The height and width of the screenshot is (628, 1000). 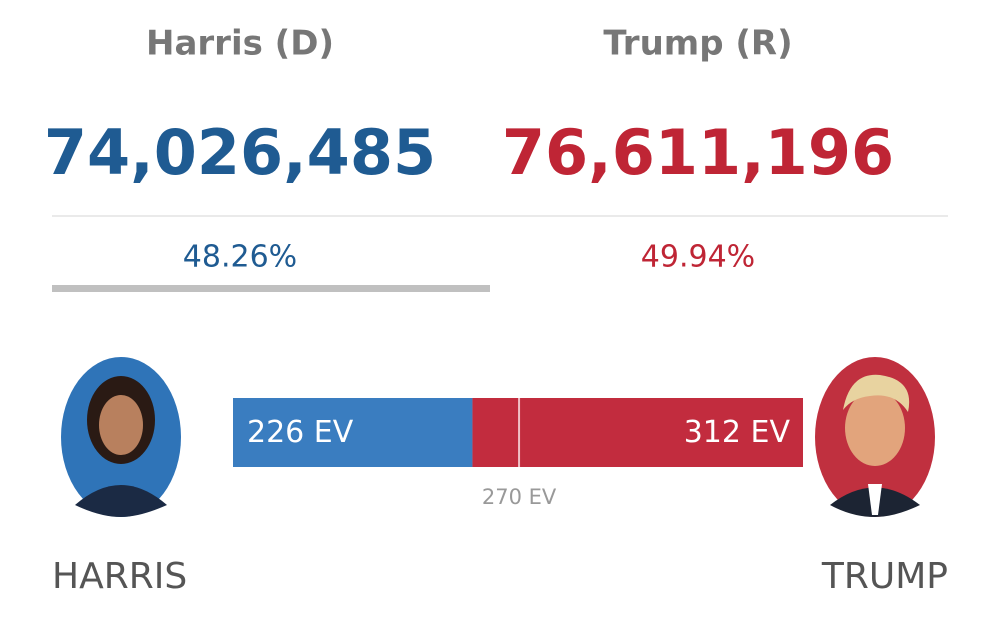 I want to click on vote-count: 76,611,196, so click(x=698, y=152).